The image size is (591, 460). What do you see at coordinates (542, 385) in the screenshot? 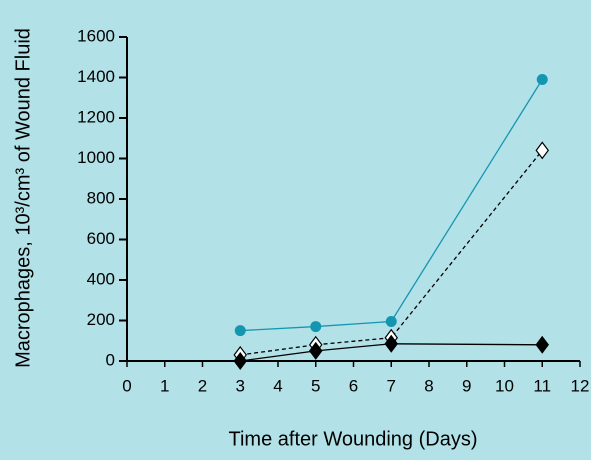
I see `x-tick-label: 11` at bounding box center [542, 385].